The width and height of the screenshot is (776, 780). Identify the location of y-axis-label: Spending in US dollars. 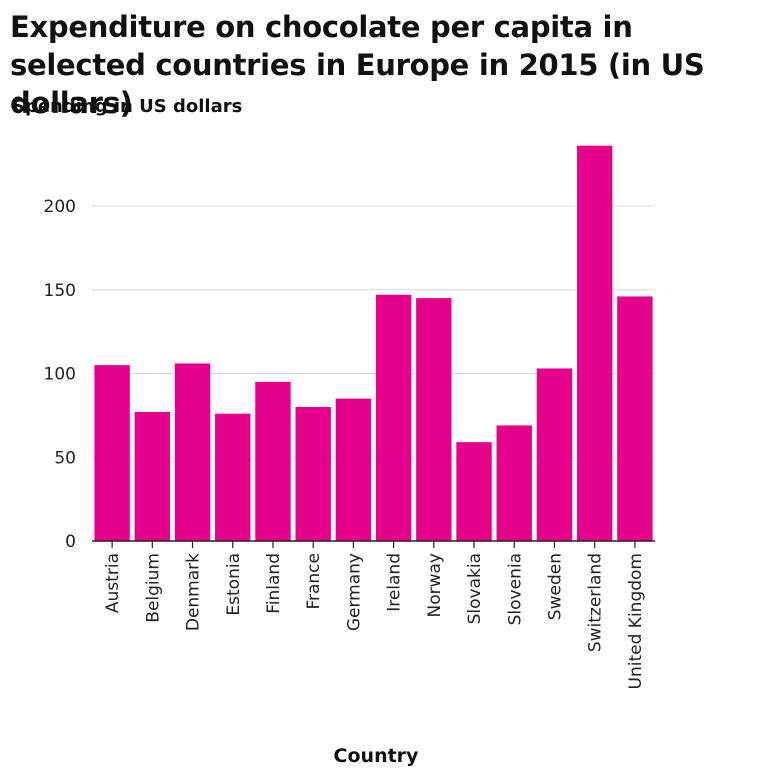
(127, 106).